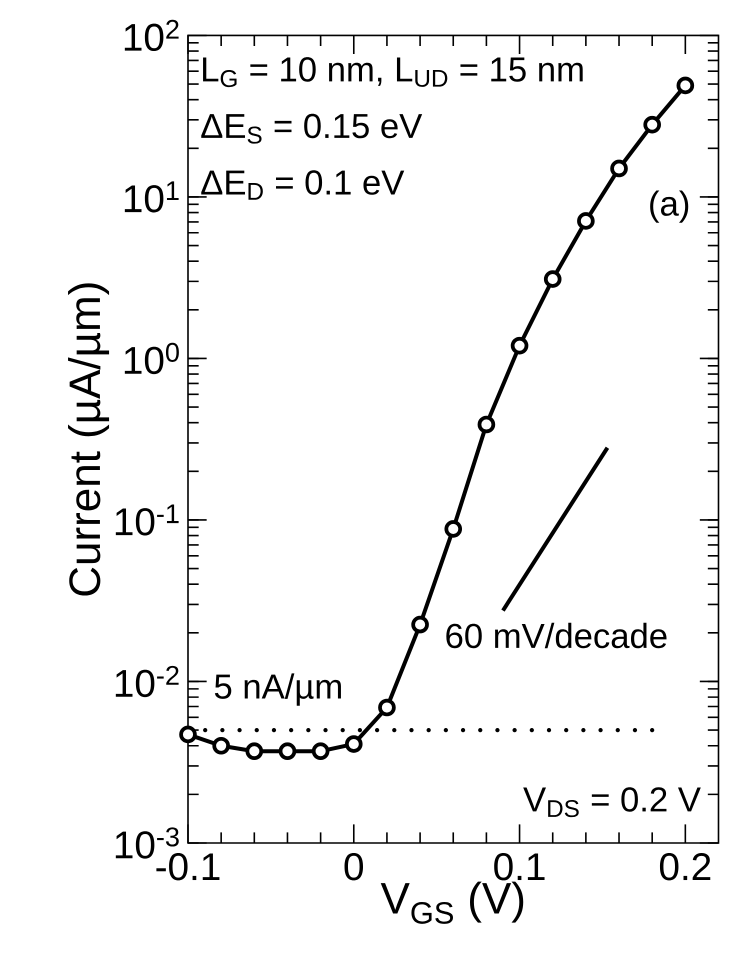  What do you see at coordinates (89, 439) in the screenshot?
I see `y-axis-title: Current (µA/µm)` at bounding box center [89, 439].